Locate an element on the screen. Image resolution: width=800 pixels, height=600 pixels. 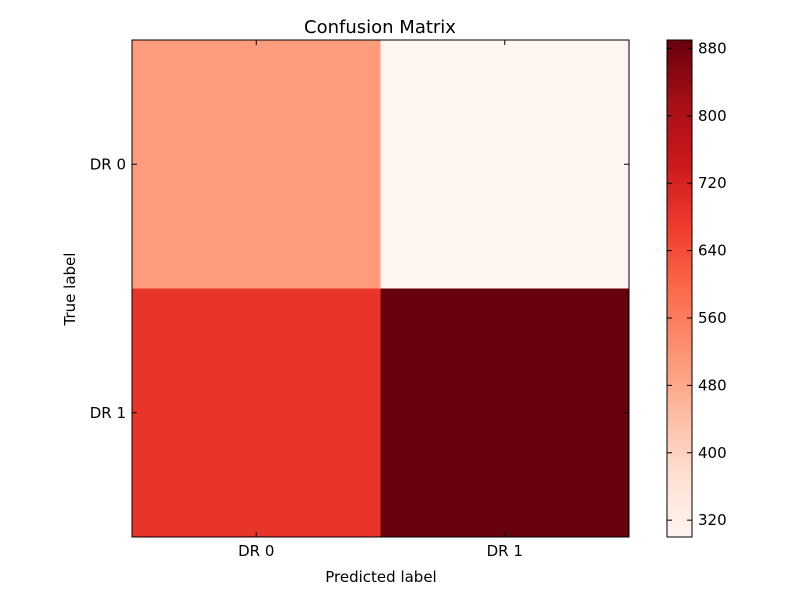
chart-title: Confusion Matrix is located at coordinates (380, 27).